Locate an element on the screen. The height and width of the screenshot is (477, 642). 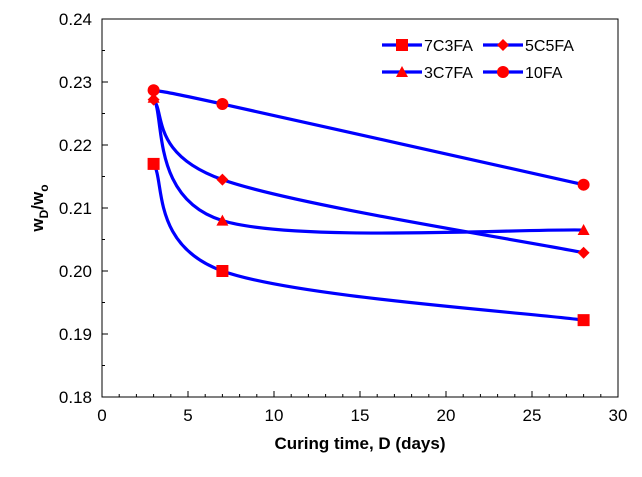
y-axis-title-sub1: D is located at coordinates (44, 213).